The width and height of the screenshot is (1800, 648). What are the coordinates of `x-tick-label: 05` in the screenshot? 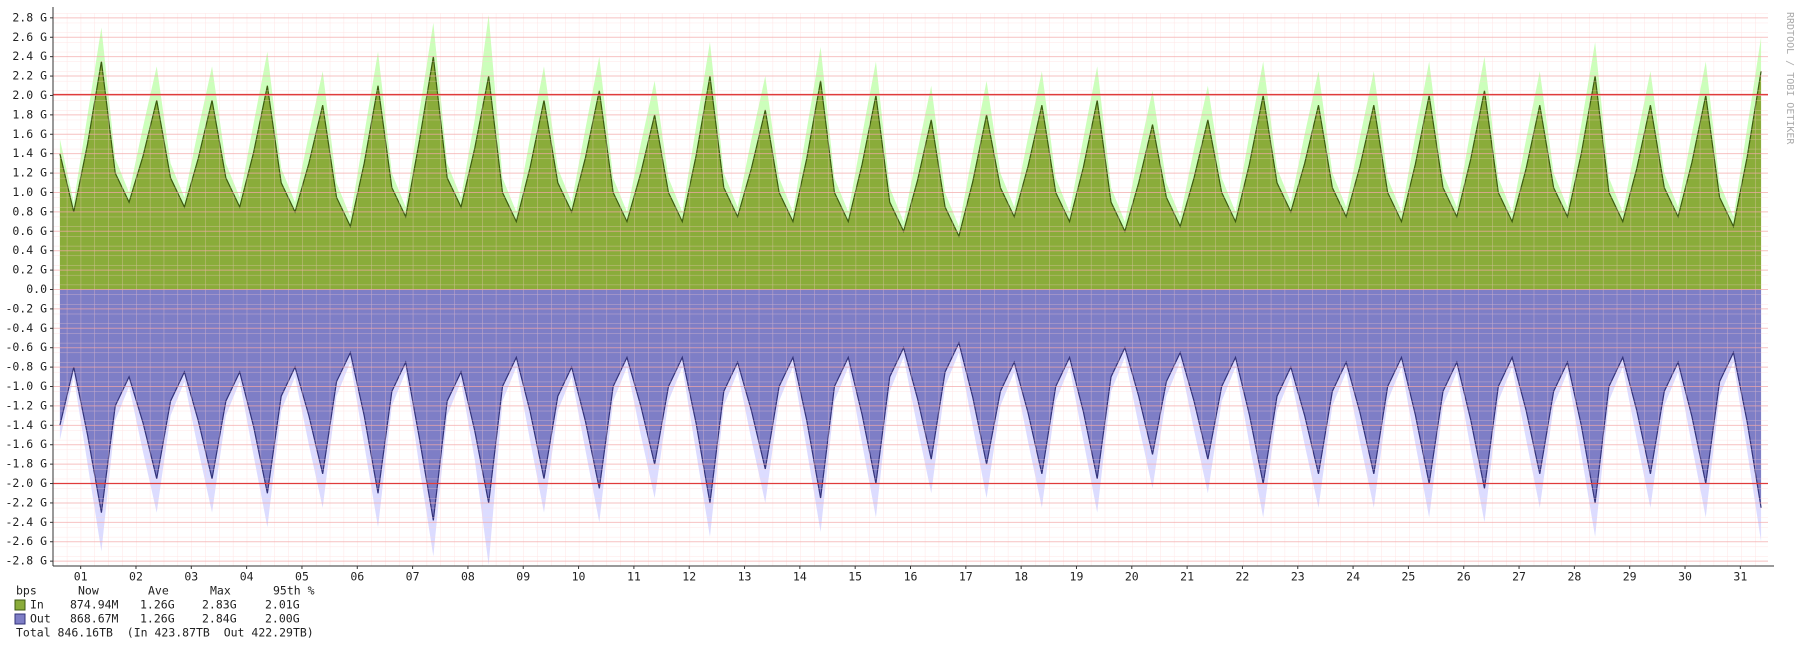 It's located at (302, 577).